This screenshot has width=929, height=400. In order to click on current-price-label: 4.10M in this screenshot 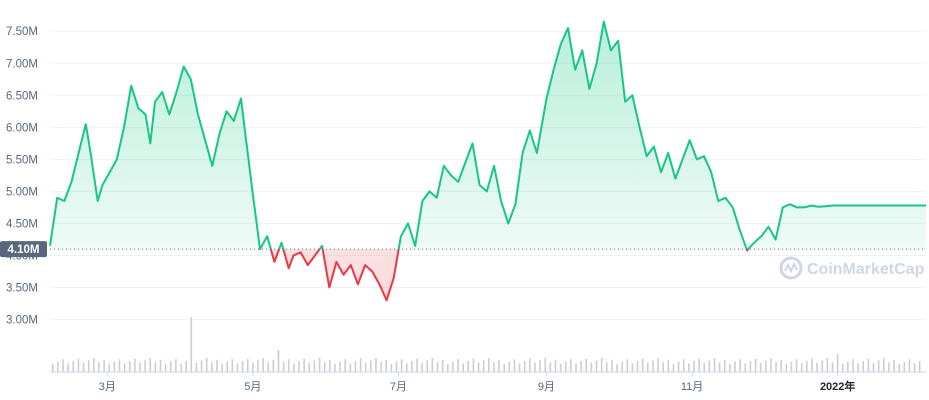, I will do `click(24, 250)`.